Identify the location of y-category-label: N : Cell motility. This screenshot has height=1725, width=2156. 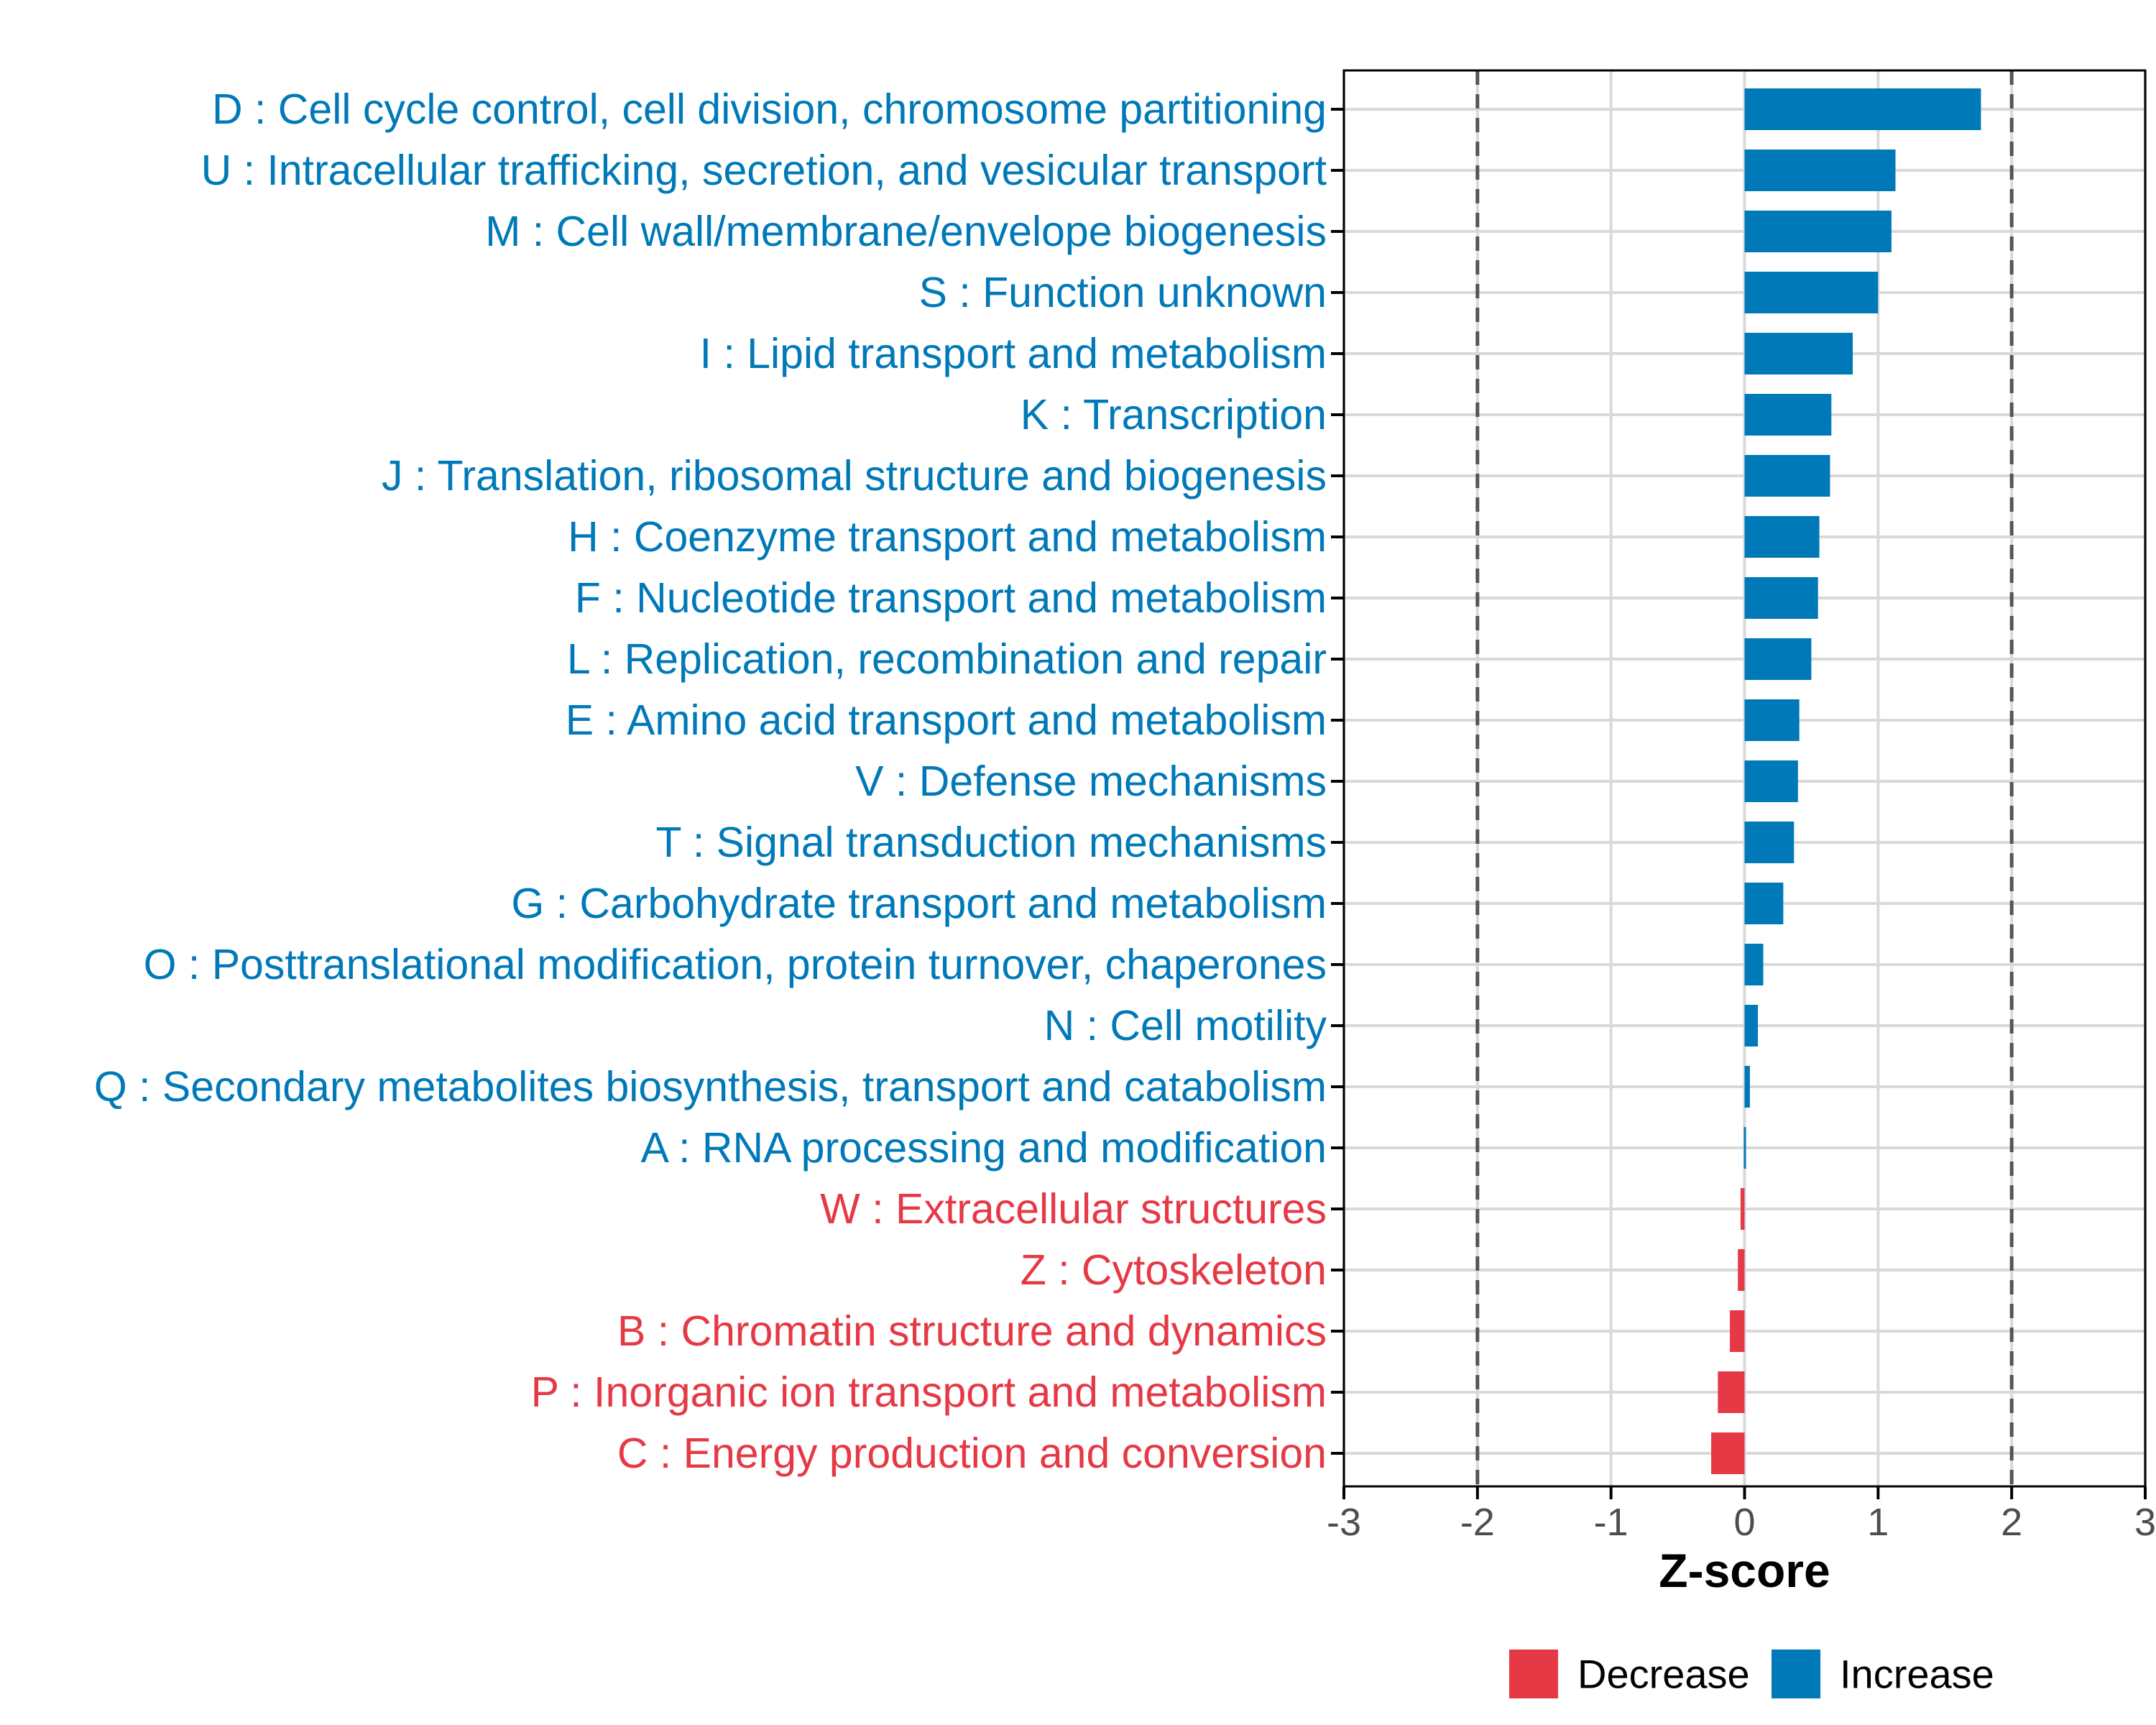
(1186, 1025).